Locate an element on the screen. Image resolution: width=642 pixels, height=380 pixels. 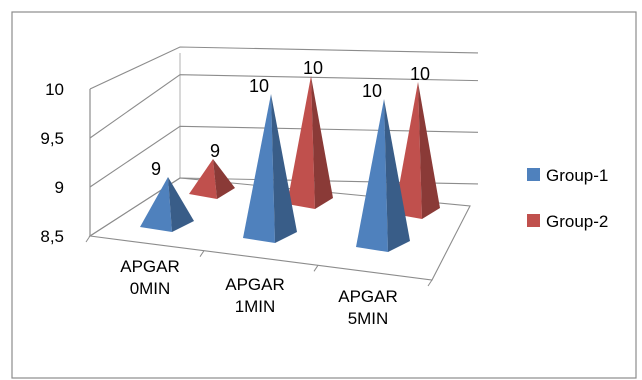
pyramid-group-2-2-front is located at coordinates (408, 150).